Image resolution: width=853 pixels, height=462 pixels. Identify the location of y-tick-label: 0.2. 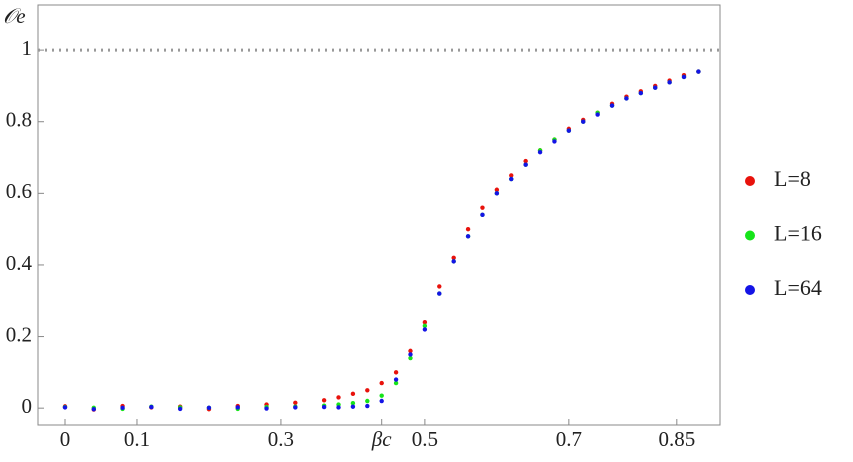
(19, 334).